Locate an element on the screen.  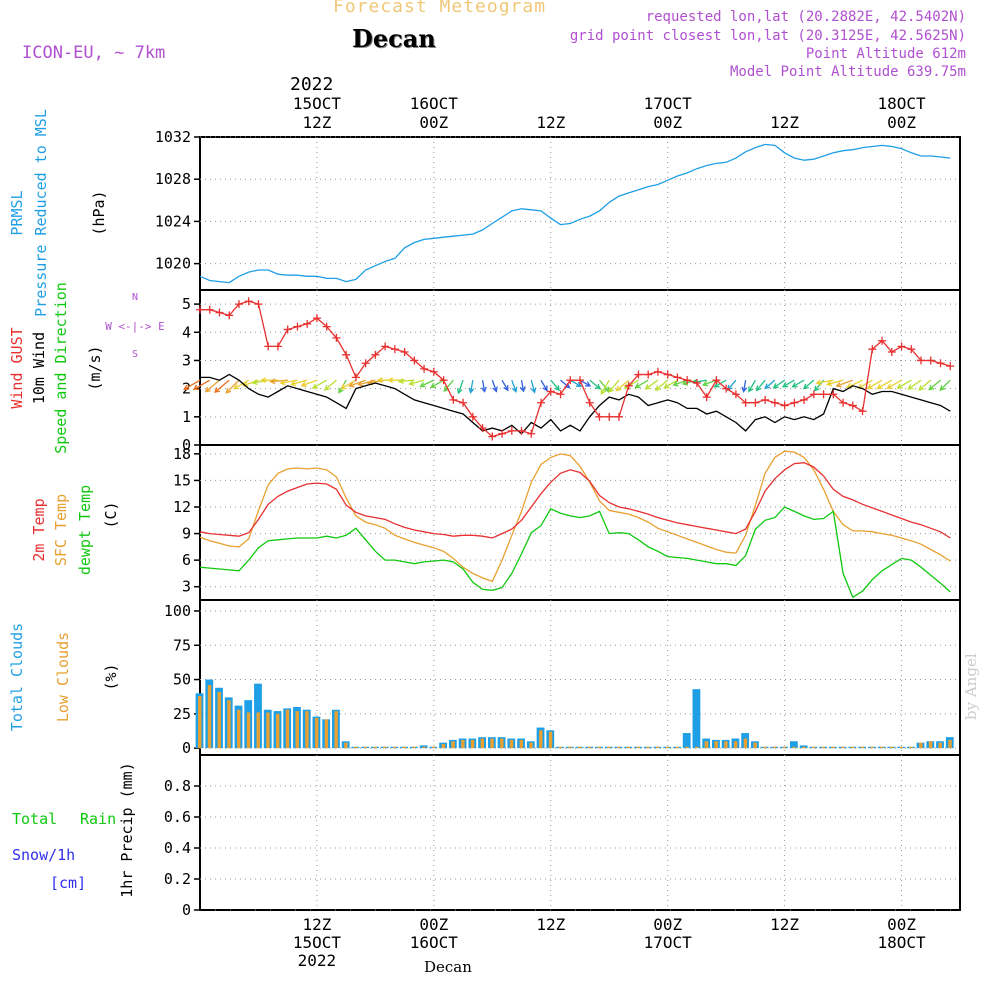
dewpt-temp-label: dewpt Temp is located at coordinates (85, 530).